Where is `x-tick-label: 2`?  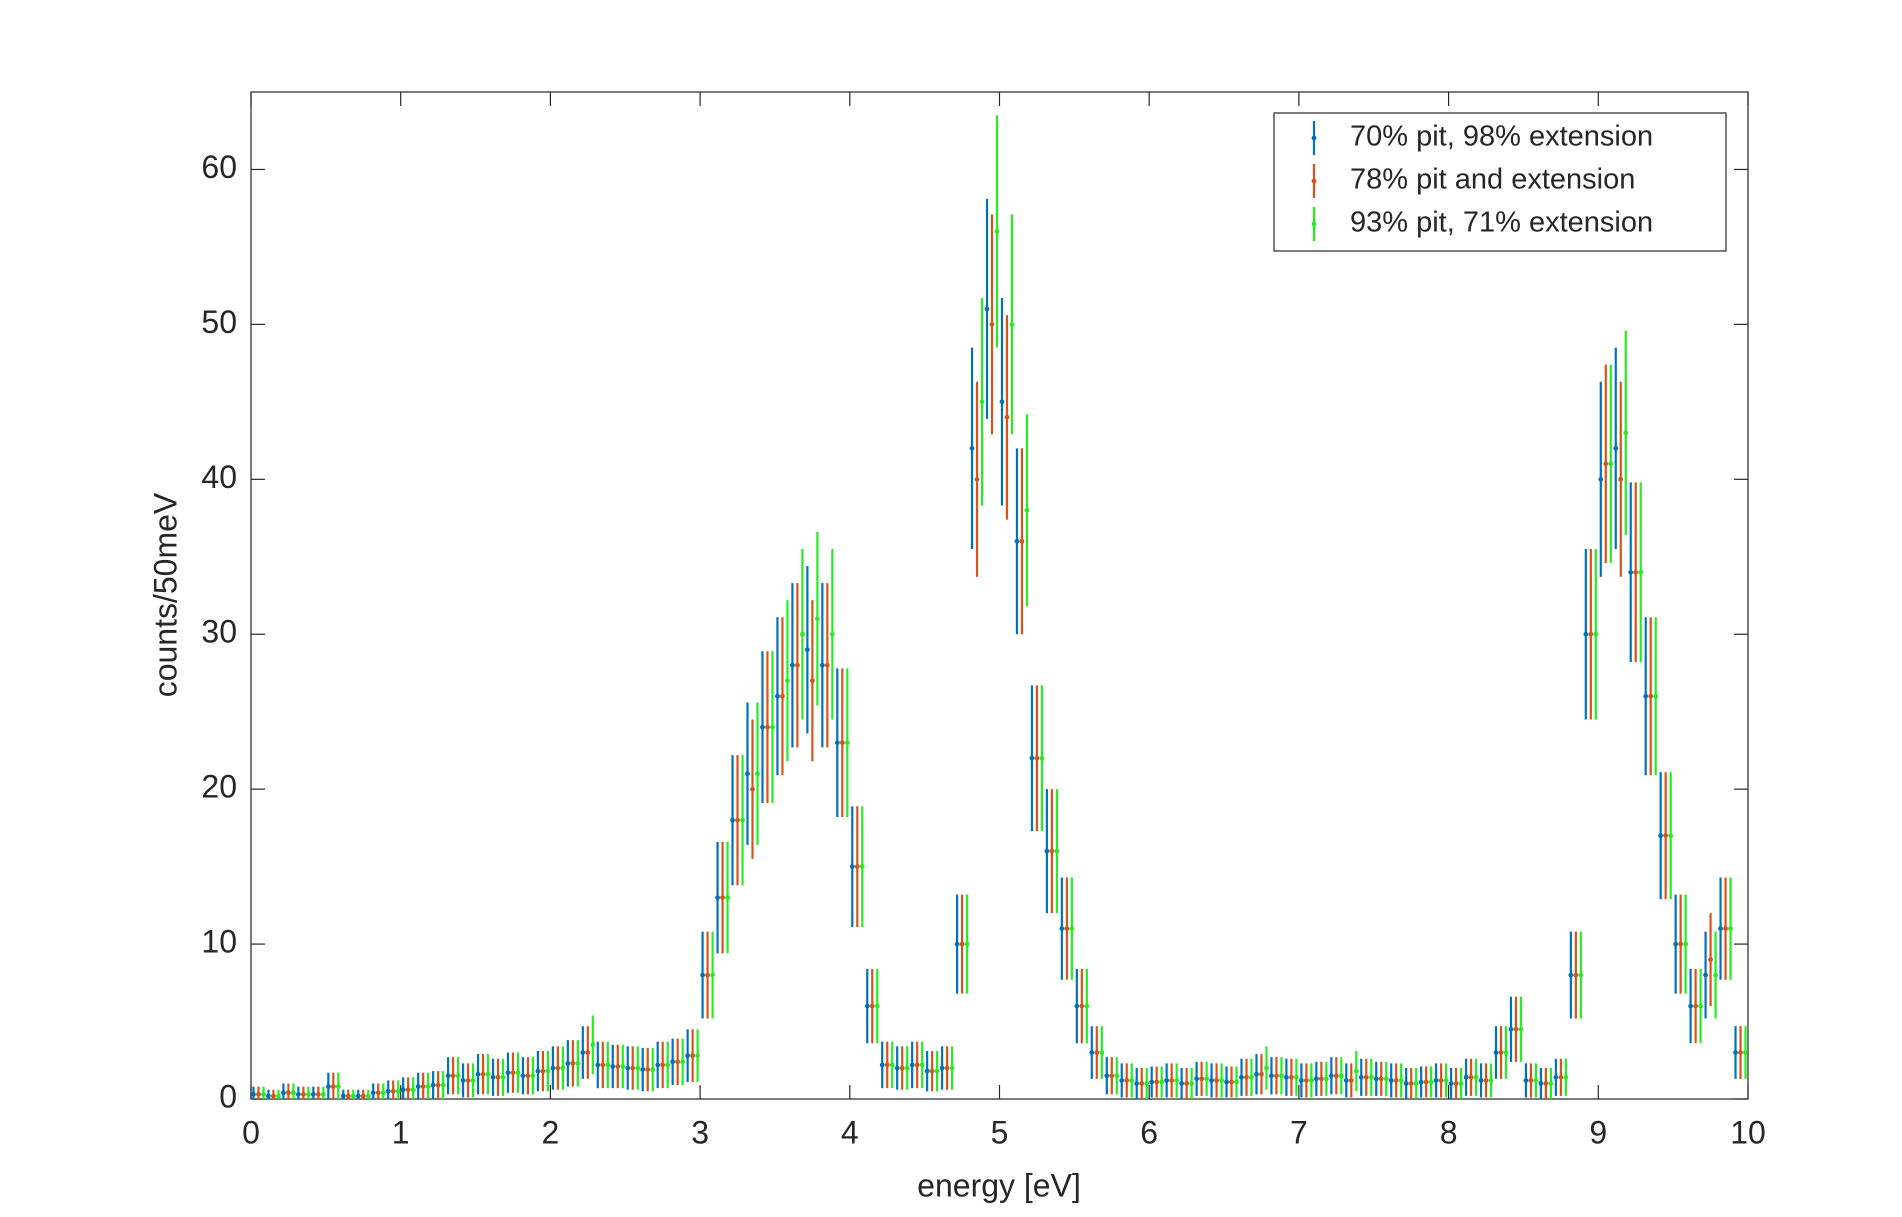
x-tick-label: 2 is located at coordinates (551, 1132).